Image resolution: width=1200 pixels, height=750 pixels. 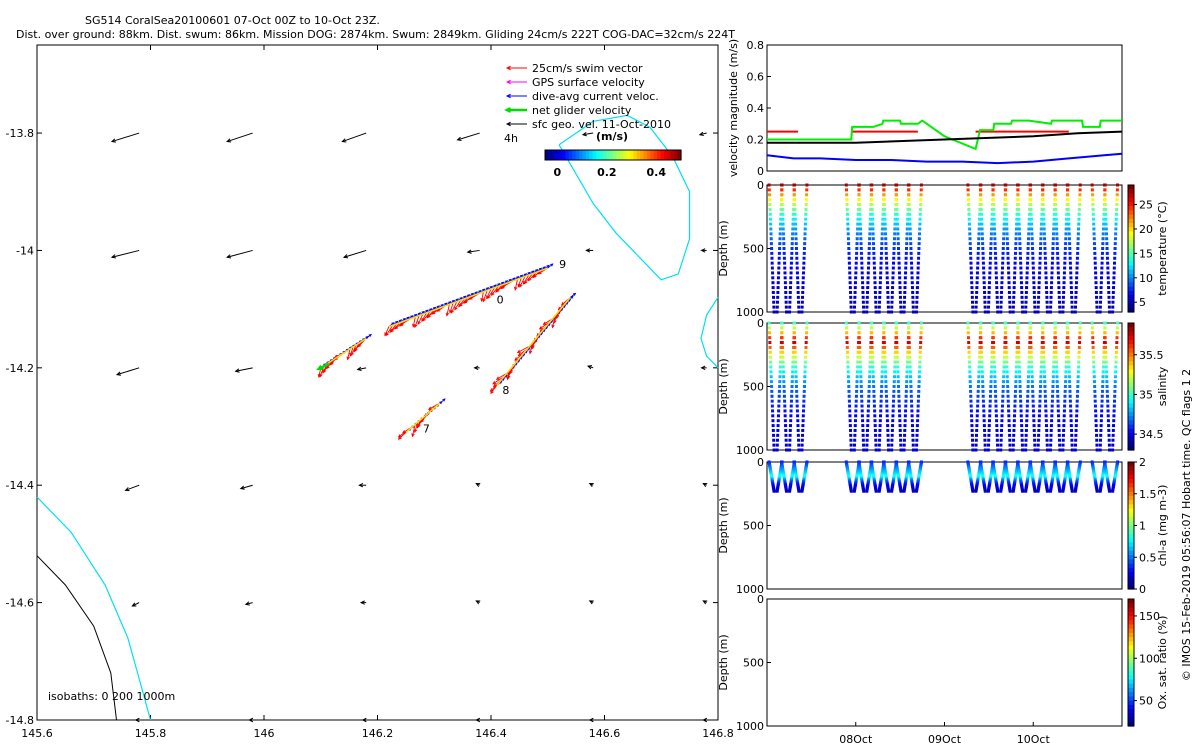 What do you see at coordinates (587, 68) in the screenshot?
I see `legend-label: 25cm/s swim vector` at bounding box center [587, 68].